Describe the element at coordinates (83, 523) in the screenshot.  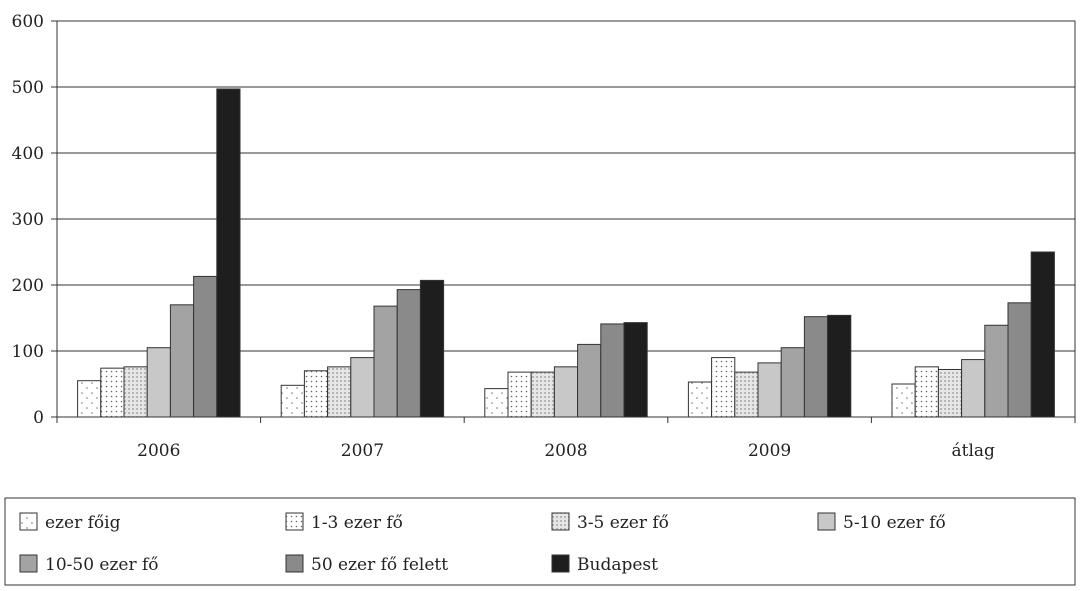
I see `legend-label: ezer főig` at that location.